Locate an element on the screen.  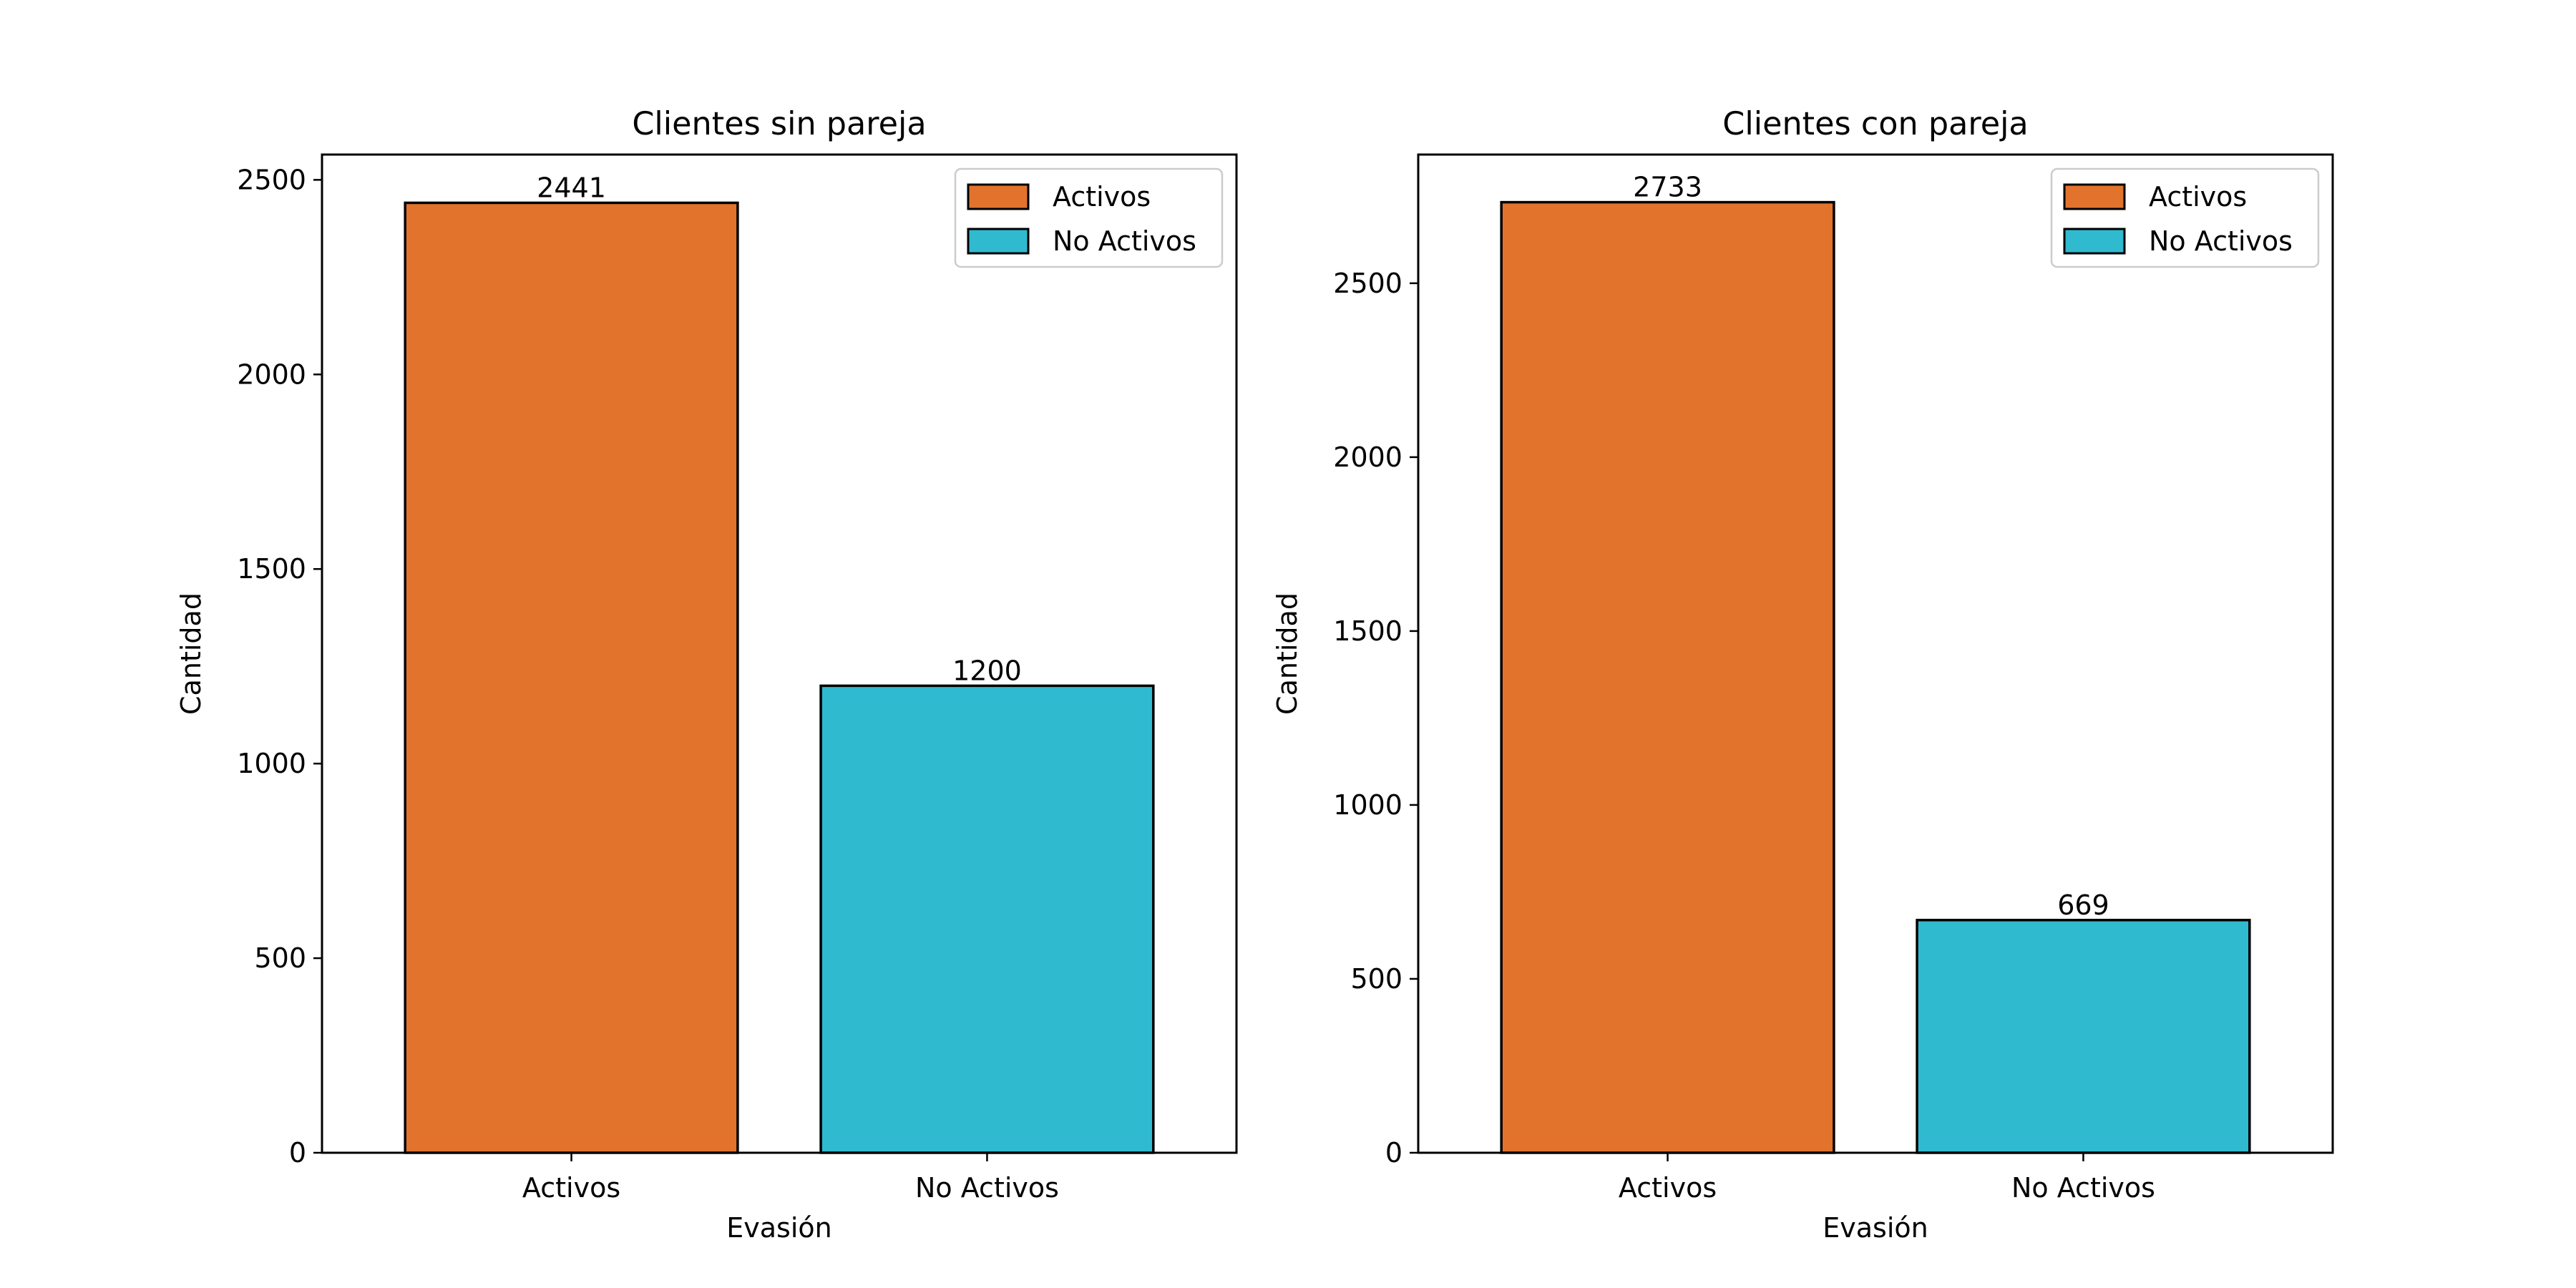
chart-title: Clientes con pareja is located at coordinates (1875, 124).